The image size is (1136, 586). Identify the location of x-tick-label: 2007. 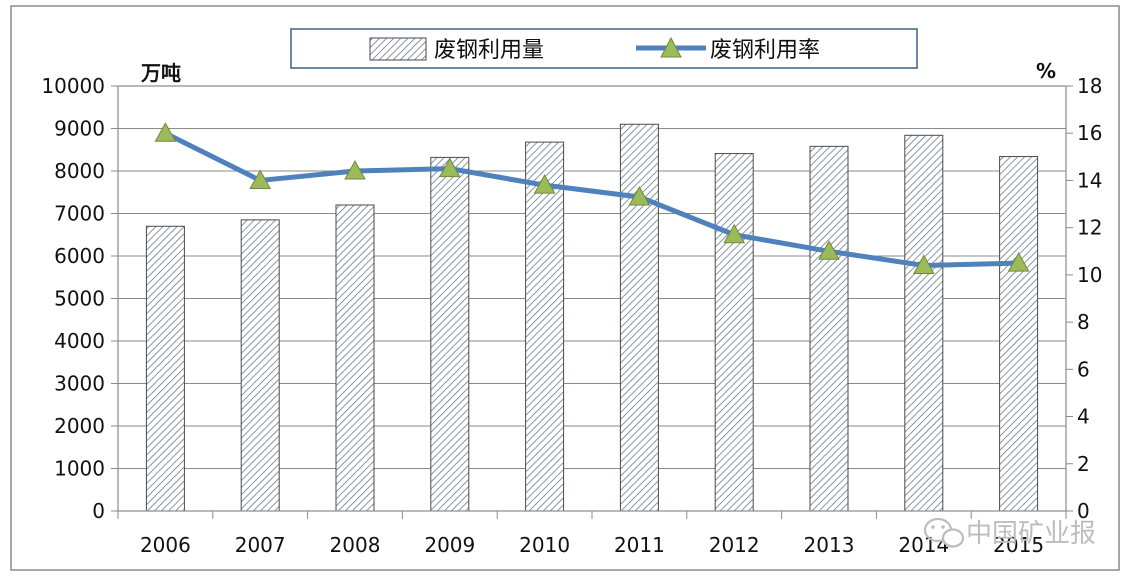
(260, 545).